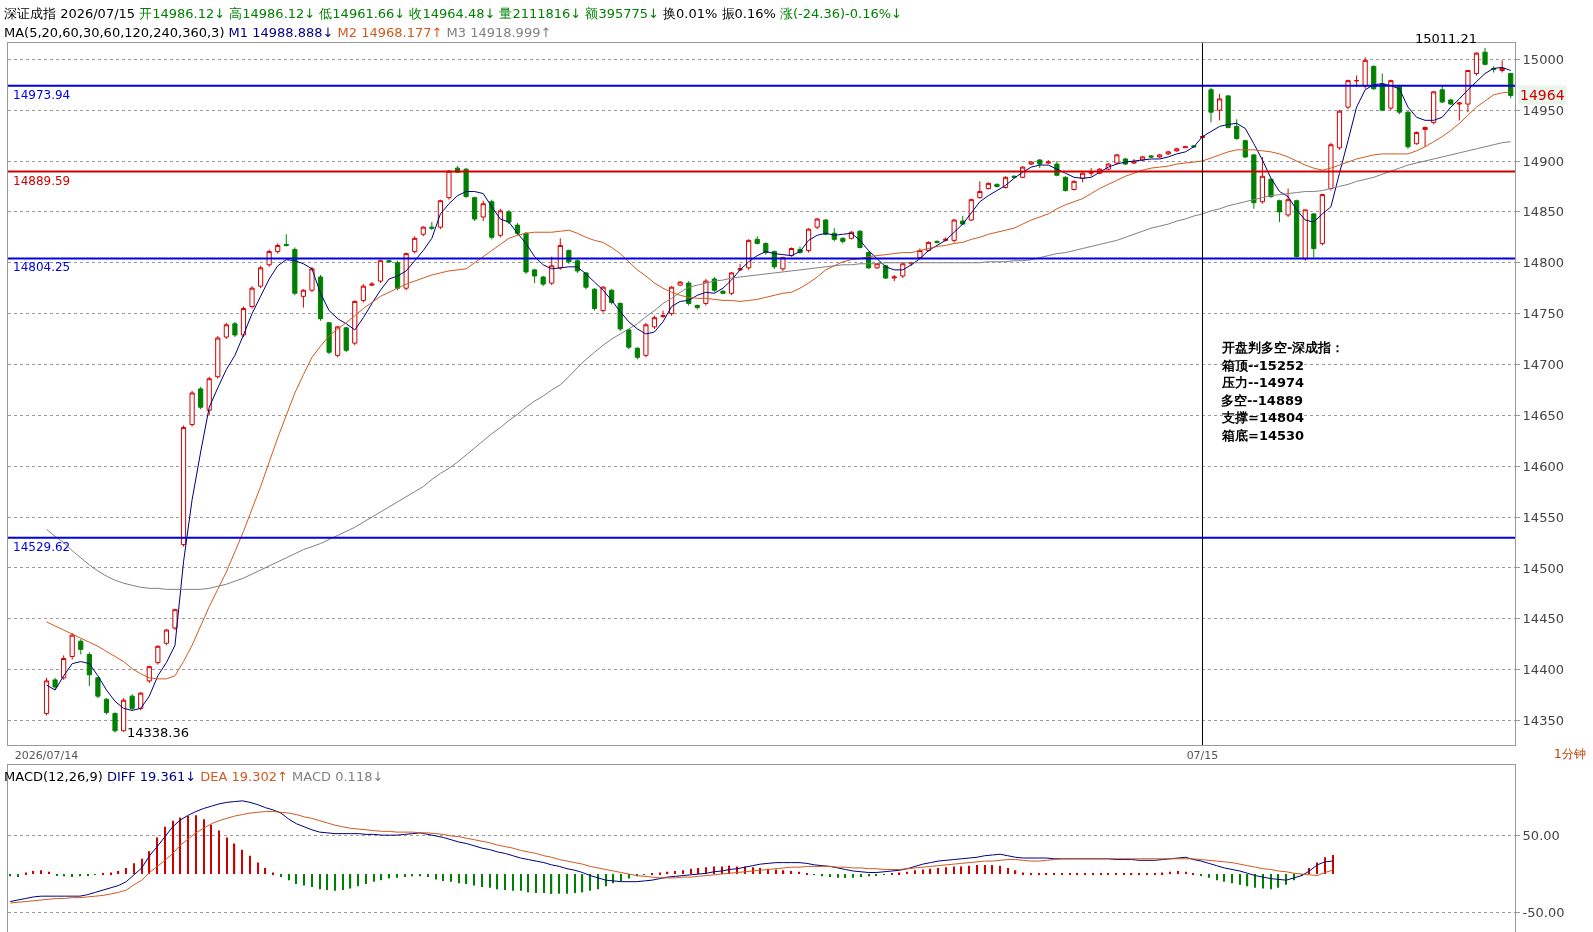 This screenshot has width=1593, height=932. Describe the element at coordinates (1543, 568) in the screenshot. I see `y-tick-label: 14500` at that location.